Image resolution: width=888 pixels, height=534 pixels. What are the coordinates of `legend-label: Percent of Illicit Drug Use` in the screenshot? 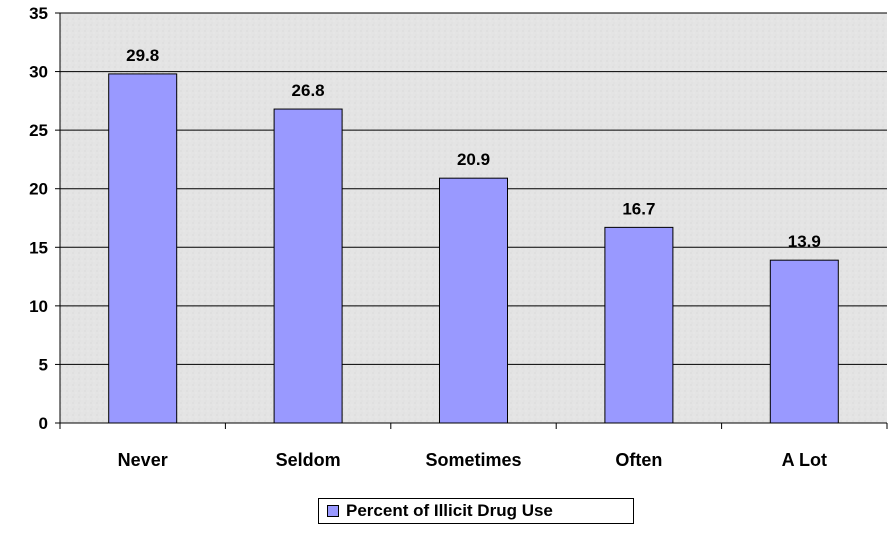 It's located at (449, 510).